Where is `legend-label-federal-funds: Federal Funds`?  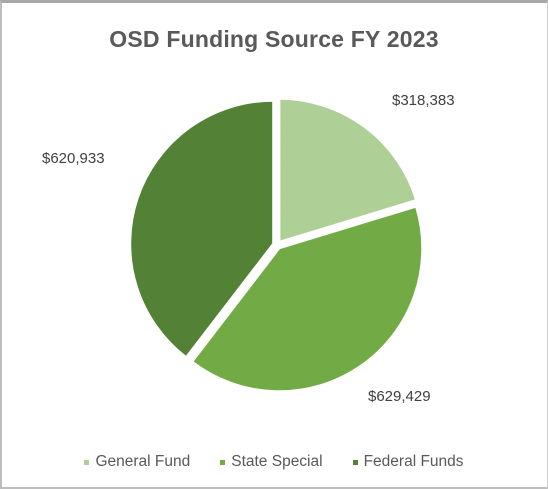 legend-label-federal-funds: Federal Funds is located at coordinates (413, 461).